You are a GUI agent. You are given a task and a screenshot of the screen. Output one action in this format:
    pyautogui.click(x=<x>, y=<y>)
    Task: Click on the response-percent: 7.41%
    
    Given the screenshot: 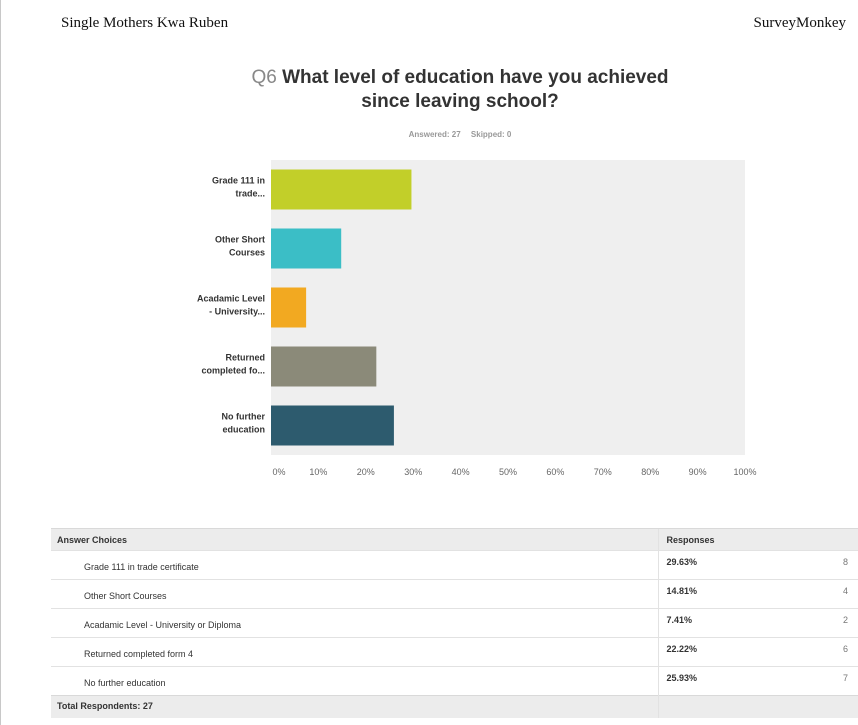 What is the action you would take?
    pyautogui.click(x=732, y=623)
    